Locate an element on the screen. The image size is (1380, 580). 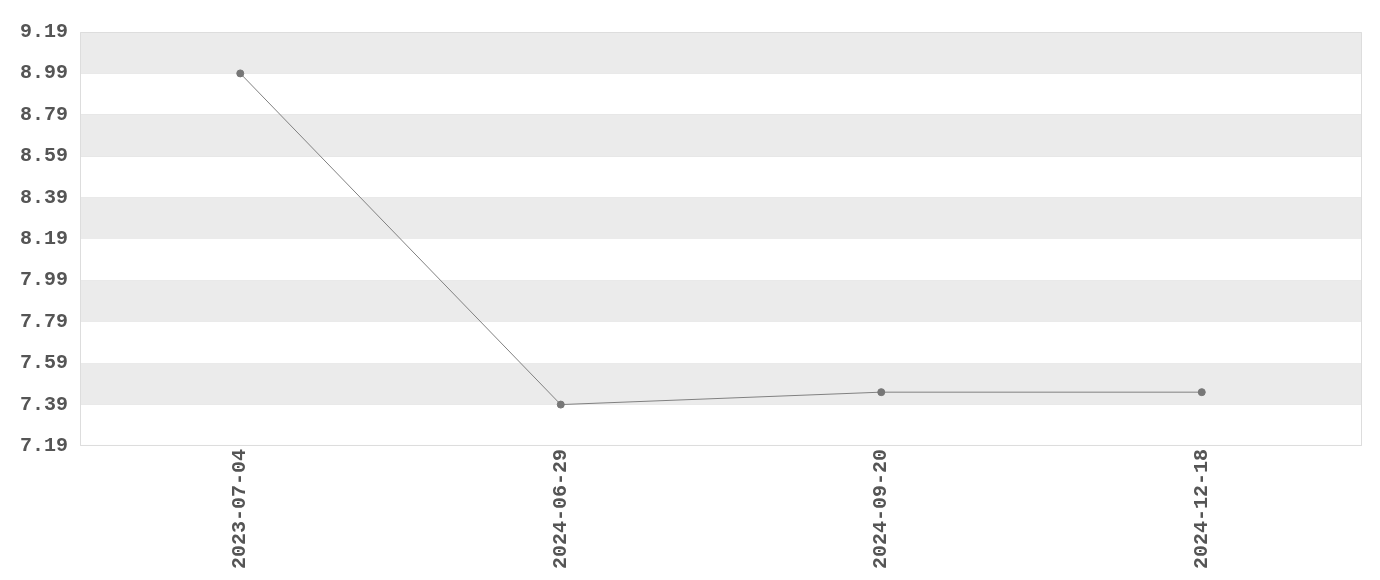
y-tick-label: 7.99 is located at coordinates (44, 280).